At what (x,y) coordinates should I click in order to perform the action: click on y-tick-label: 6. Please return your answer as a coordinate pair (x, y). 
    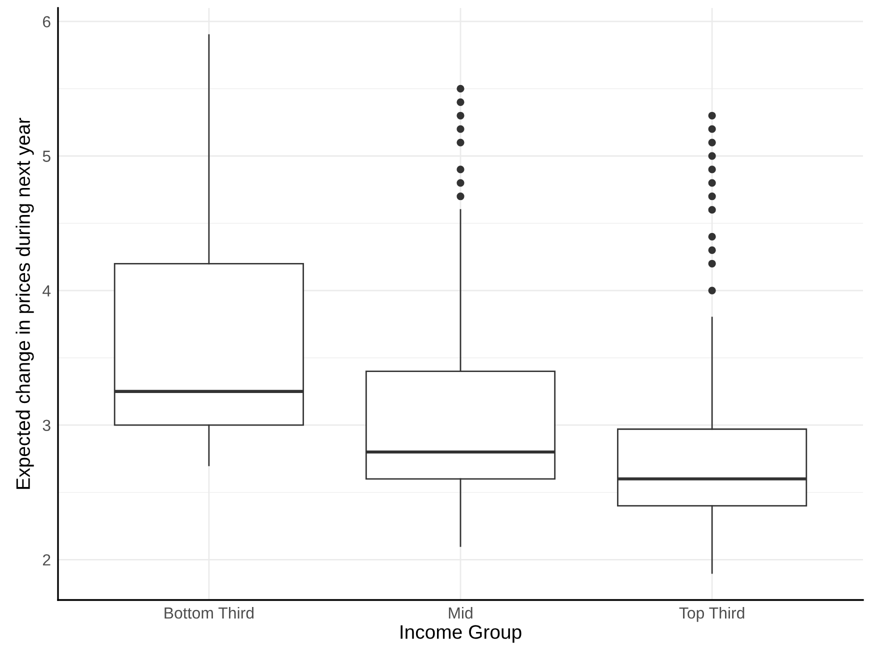
    Looking at the image, I should click on (46, 22).